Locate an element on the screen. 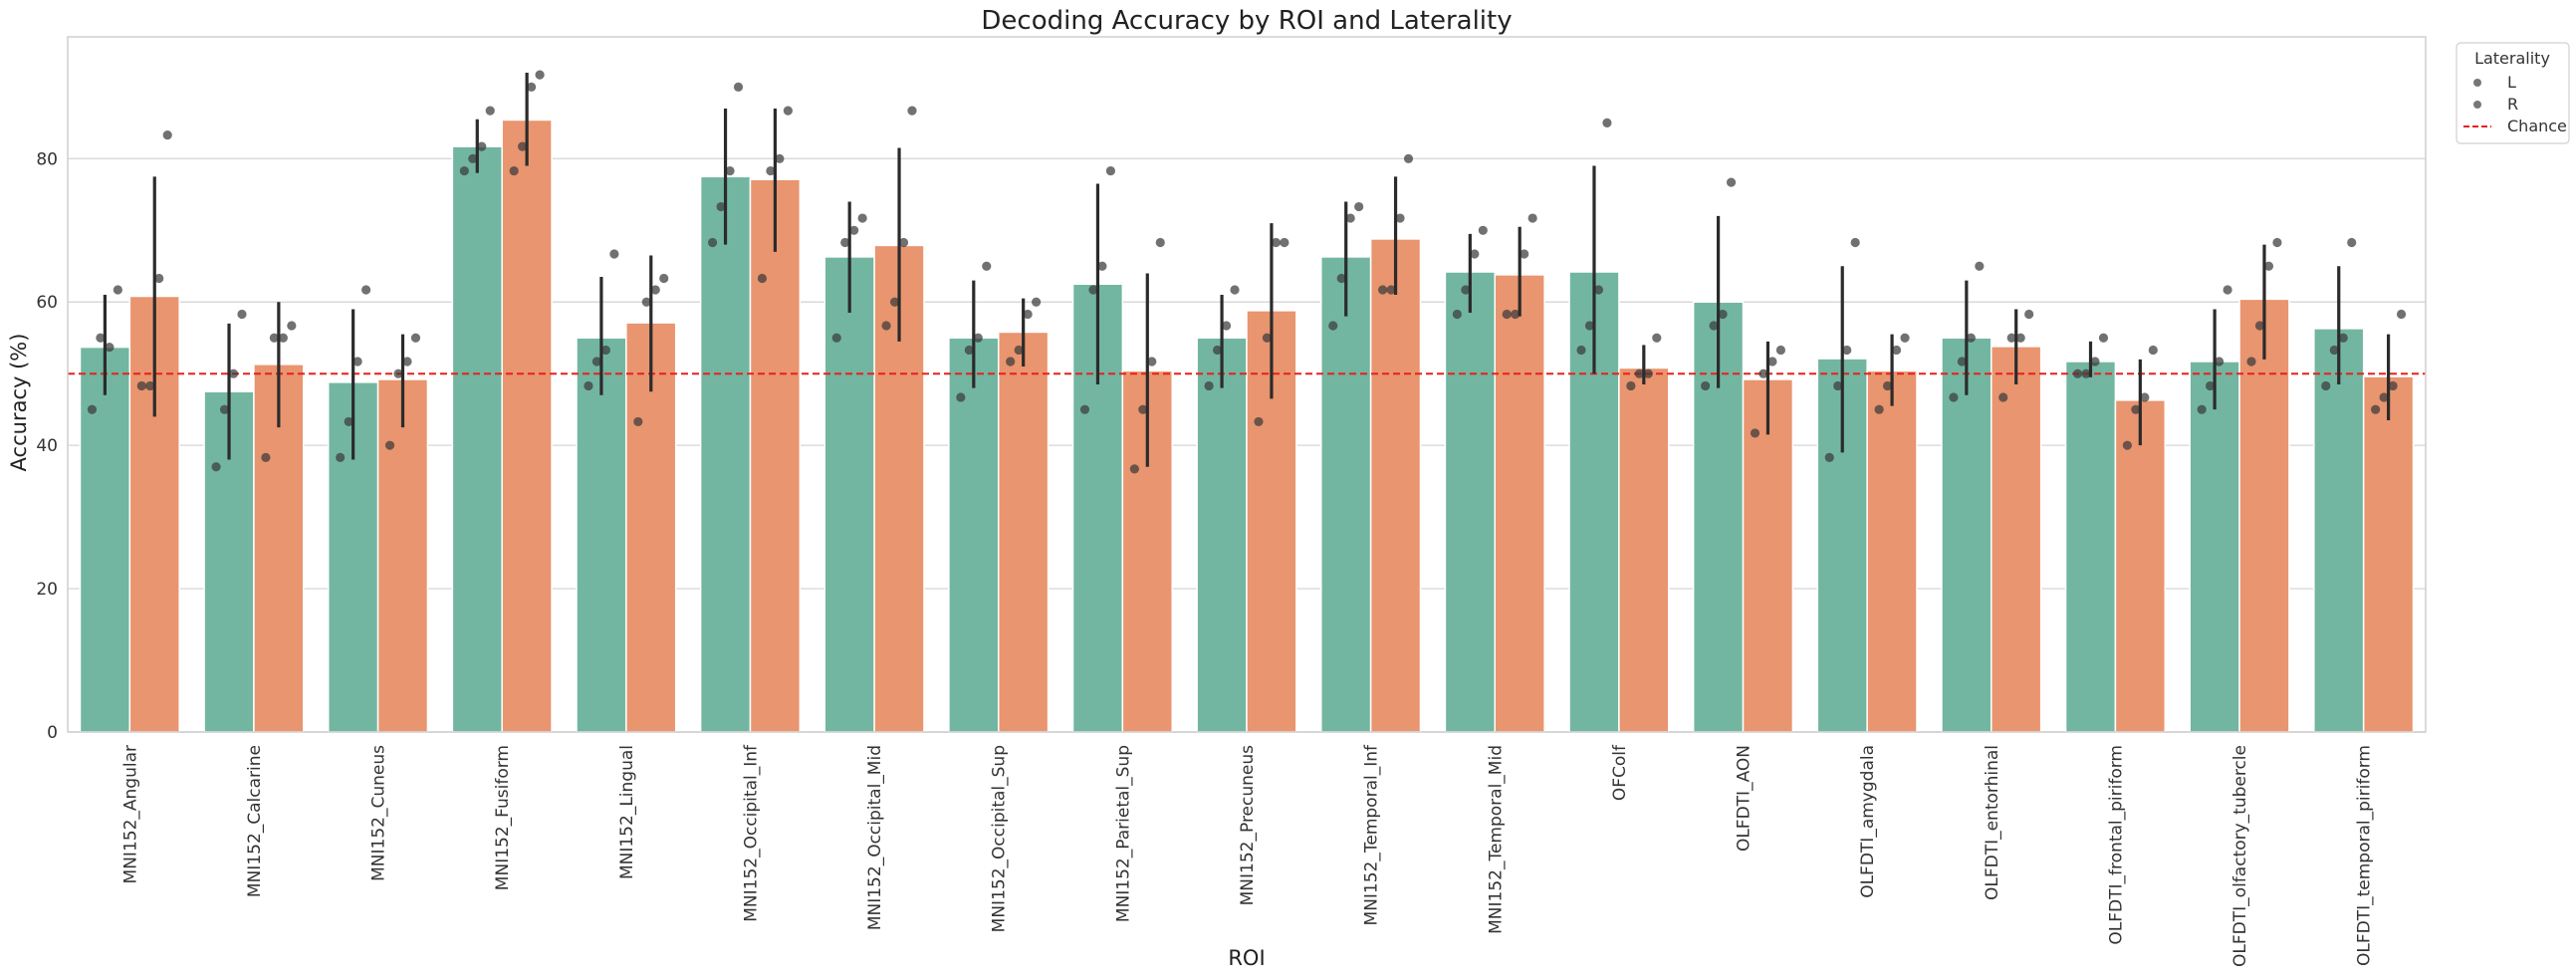 The height and width of the screenshot is (980, 2576). x-tick-label: MNI152_Precuneus is located at coordinates (1248, 825).